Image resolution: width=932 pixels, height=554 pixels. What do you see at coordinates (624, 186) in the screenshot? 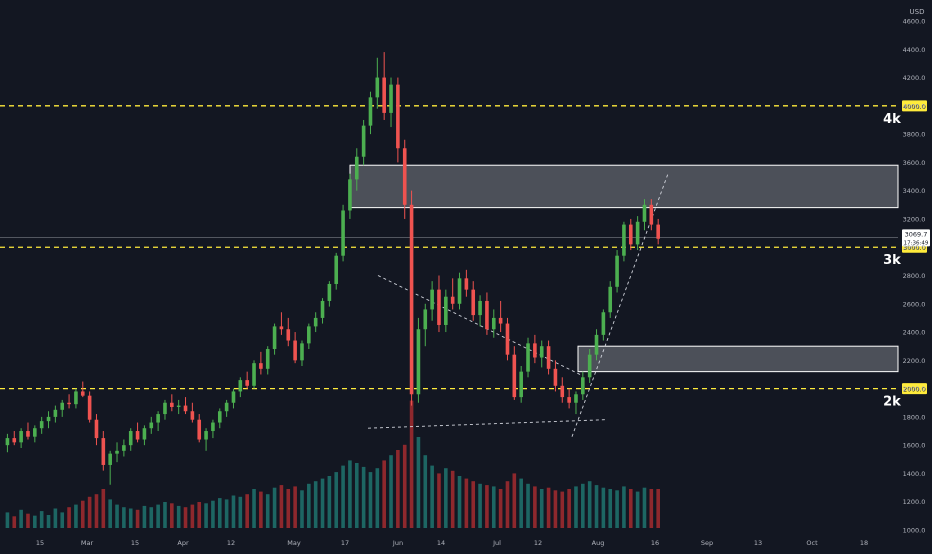
I see `upper-supply-zone` at bounding box center [624, 186].